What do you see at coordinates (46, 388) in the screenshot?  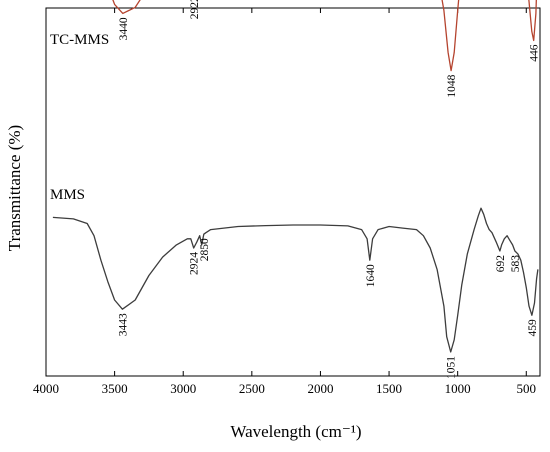 I see `x-tick-label: 4000` at bounding box center [46, 388].